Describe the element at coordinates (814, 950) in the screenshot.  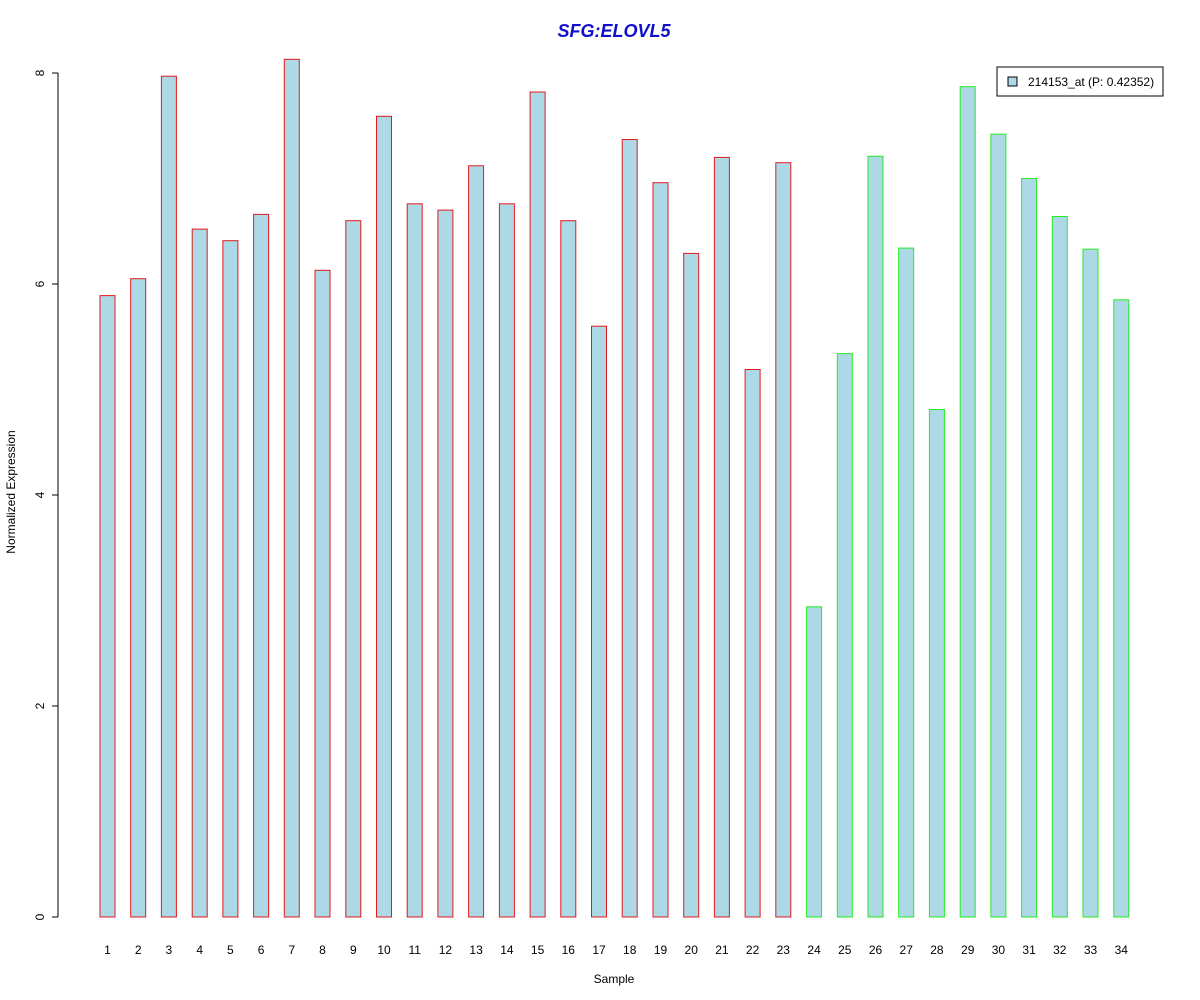
I see `x-tick-label: 24` at that location.